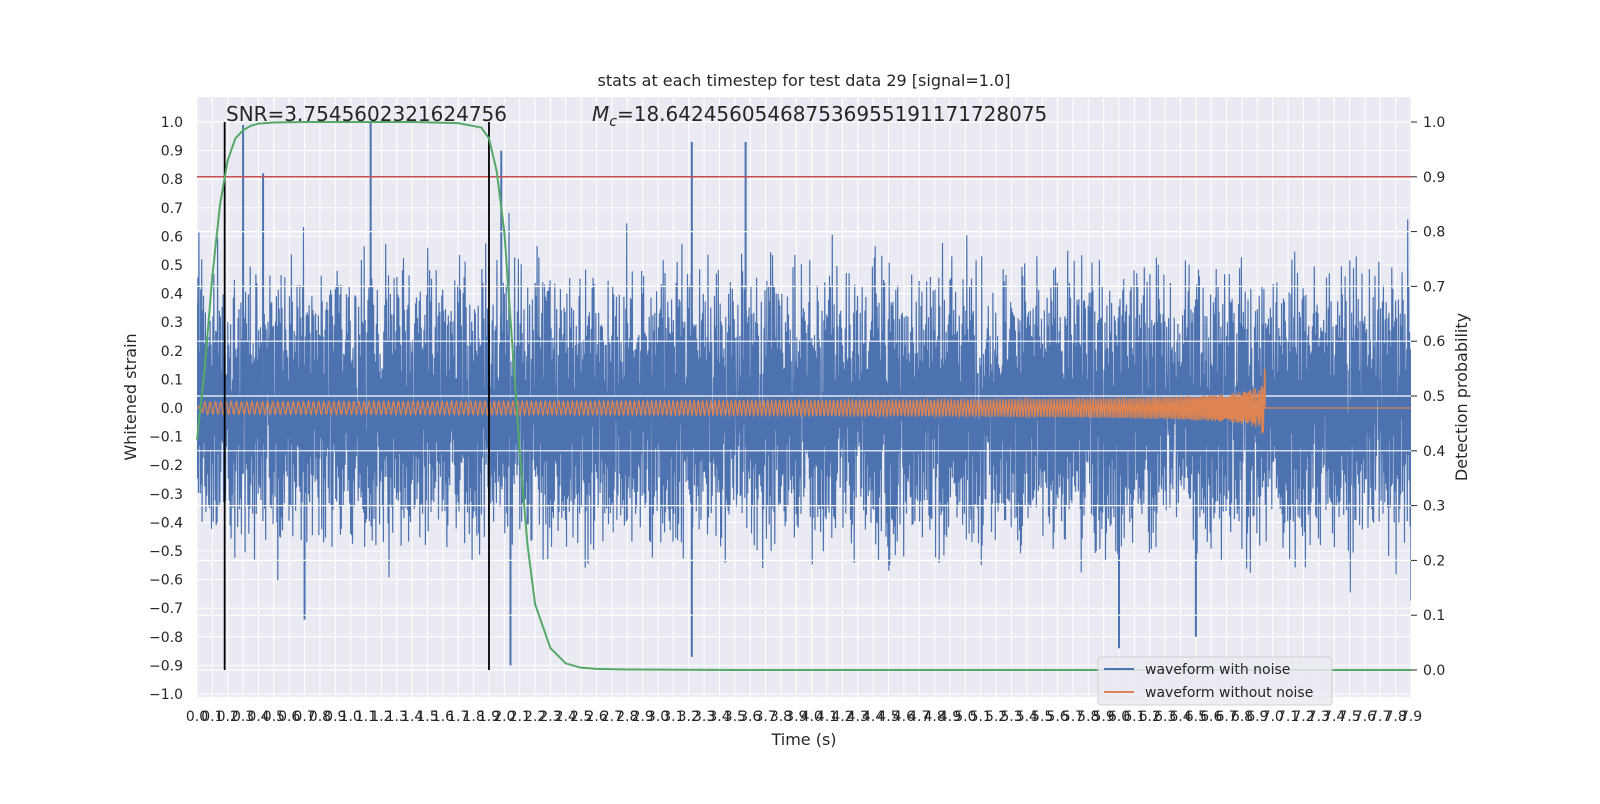 This screenshot has width=1600, height=804. Describe the element at coordinates (172, 409) in the screenshot. I see `y-left-tick-label: 0.0` at that location.